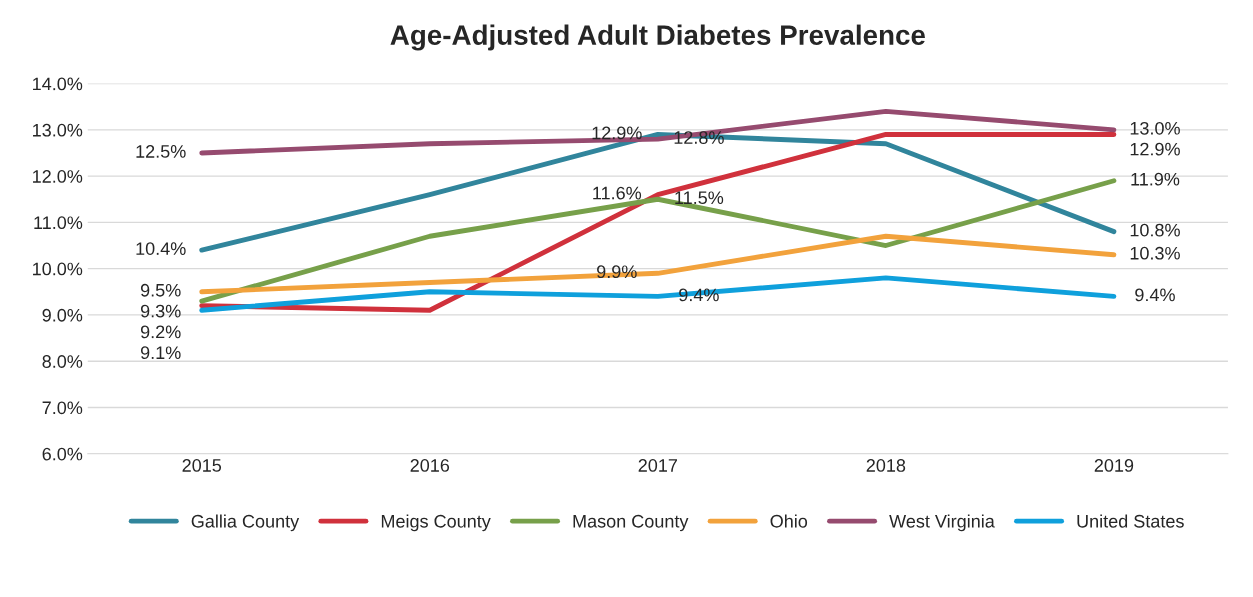 The width and height of the screenshot is (1253, 597). Describe the element at coordinates (58, 269) in the screenshot. I see `y-tick-label: 10.0%` at that location.